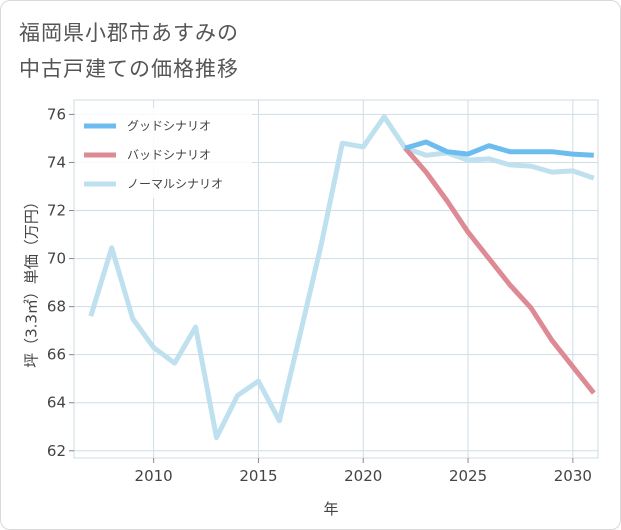  I want to click on y-tick-label: 76, so click(56, 114).